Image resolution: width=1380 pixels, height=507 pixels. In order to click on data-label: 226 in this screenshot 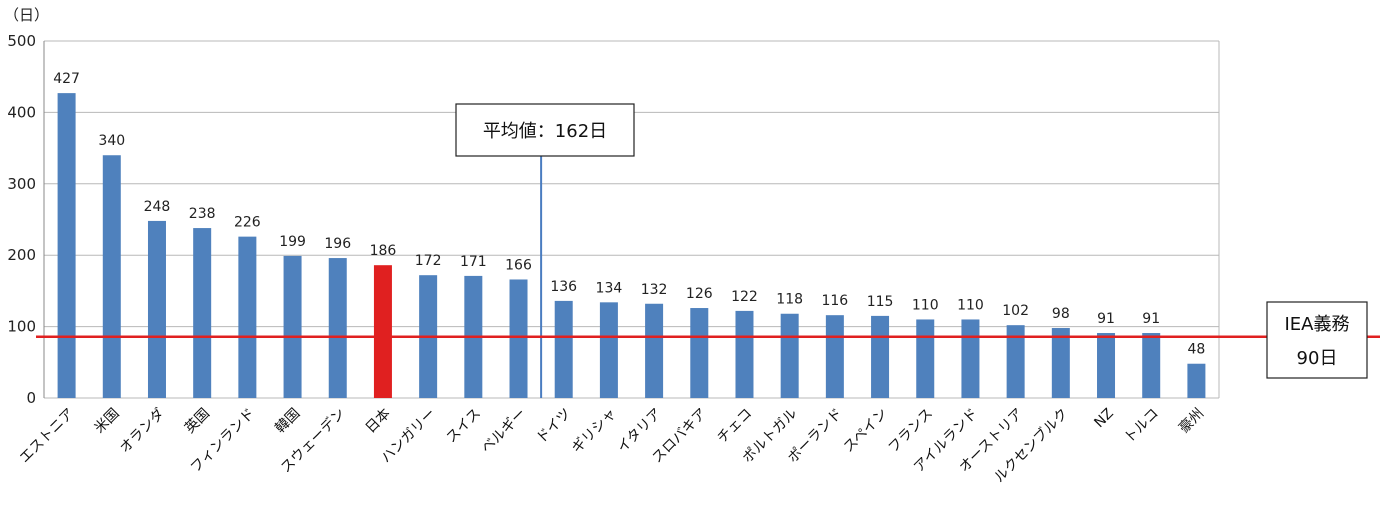, I will do `click(247, 223)`.